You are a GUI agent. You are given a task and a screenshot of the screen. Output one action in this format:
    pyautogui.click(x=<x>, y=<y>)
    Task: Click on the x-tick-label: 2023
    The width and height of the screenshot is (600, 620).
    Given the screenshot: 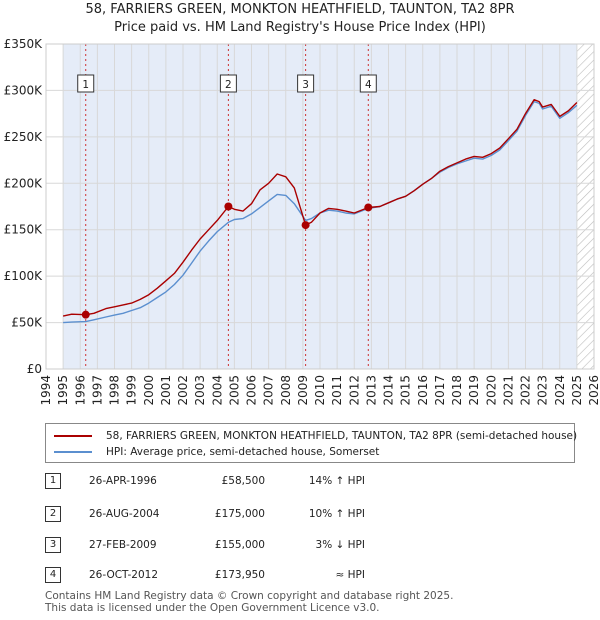 What is the action you would take?
    pyautogui.click(x=543, y=390)
    